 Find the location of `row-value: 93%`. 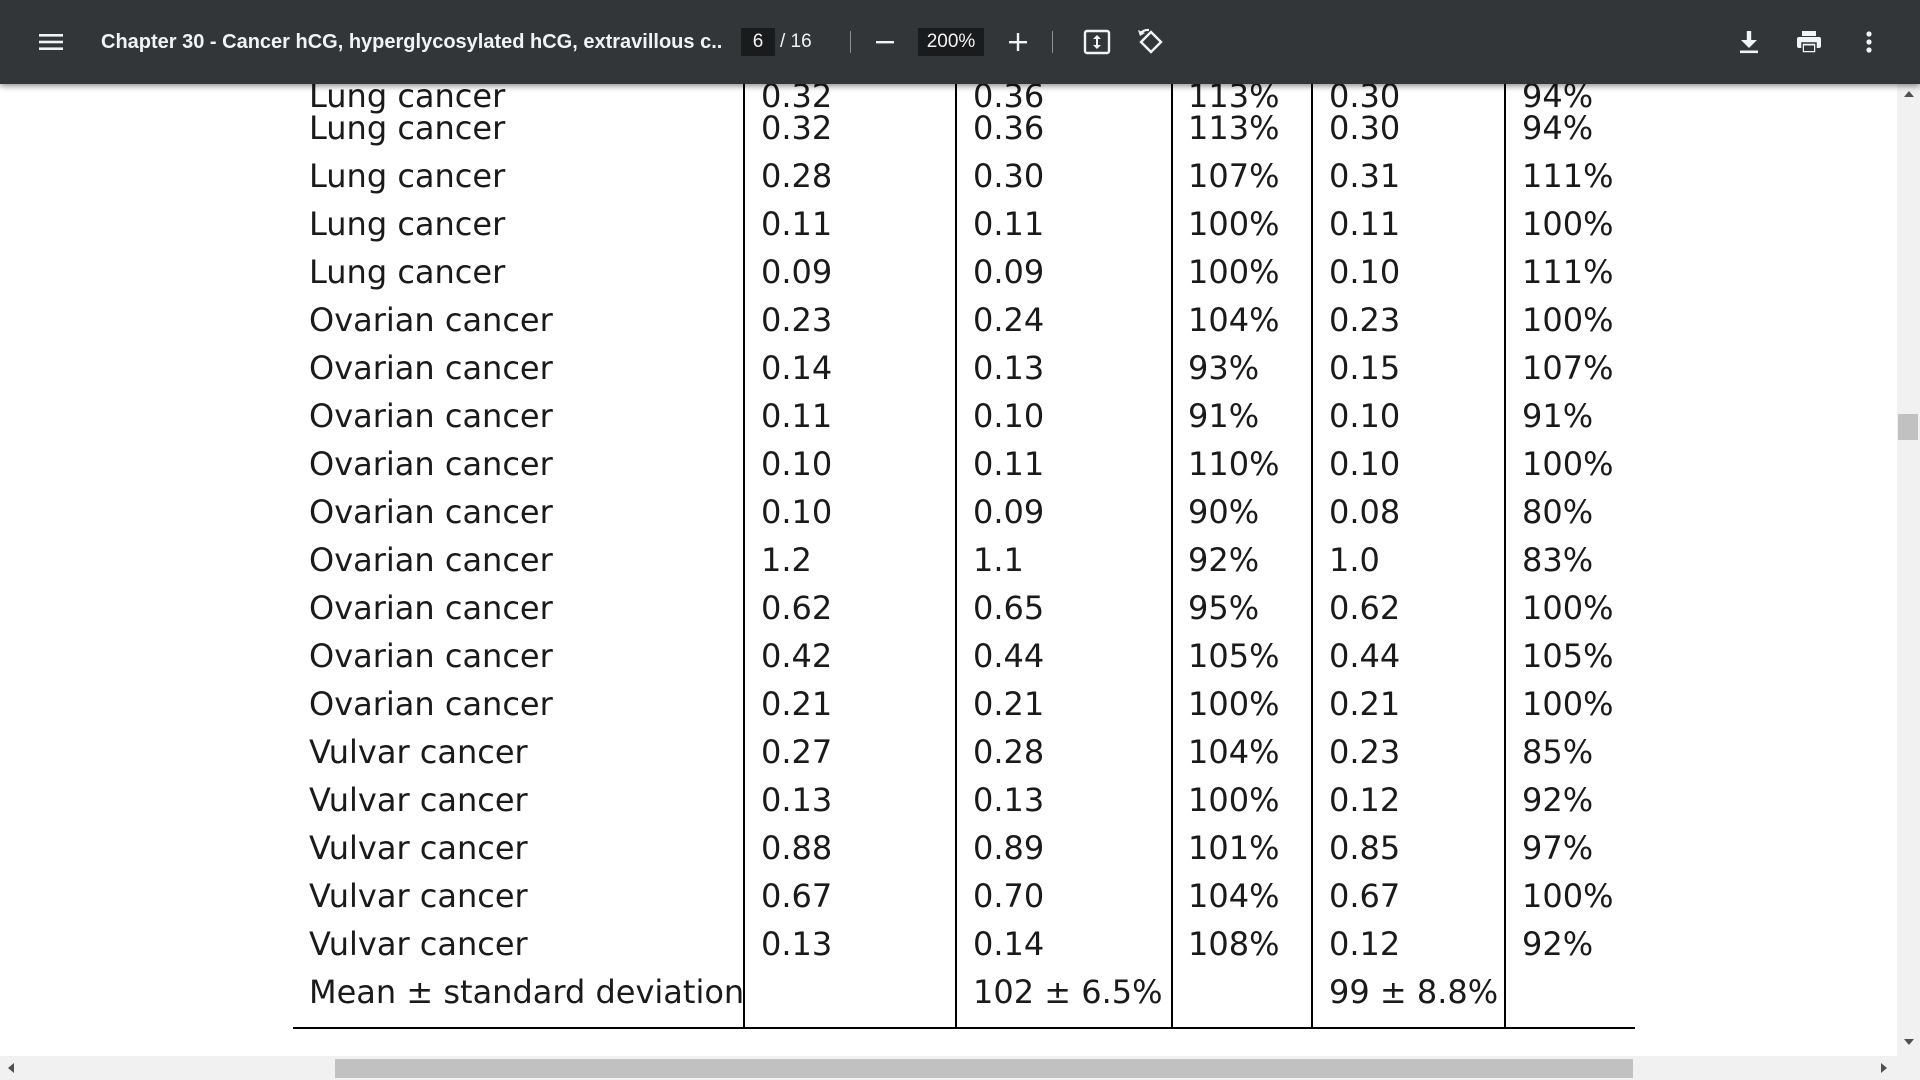

row-value: 93% is located at coordinates (1224, 368).